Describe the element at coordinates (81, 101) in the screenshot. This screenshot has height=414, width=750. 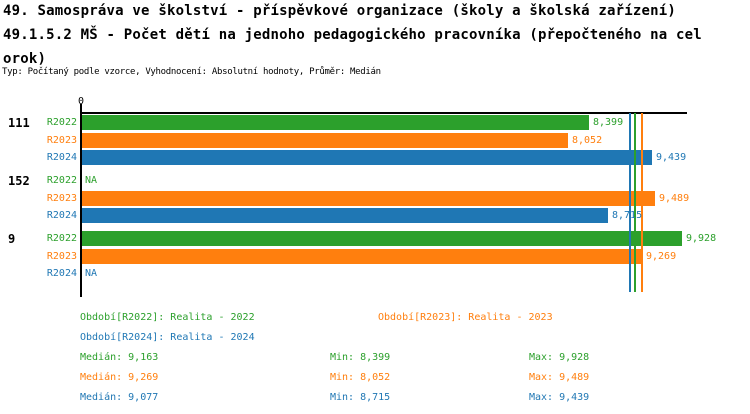
I see `value-axis-zero-label: 0` at that location.